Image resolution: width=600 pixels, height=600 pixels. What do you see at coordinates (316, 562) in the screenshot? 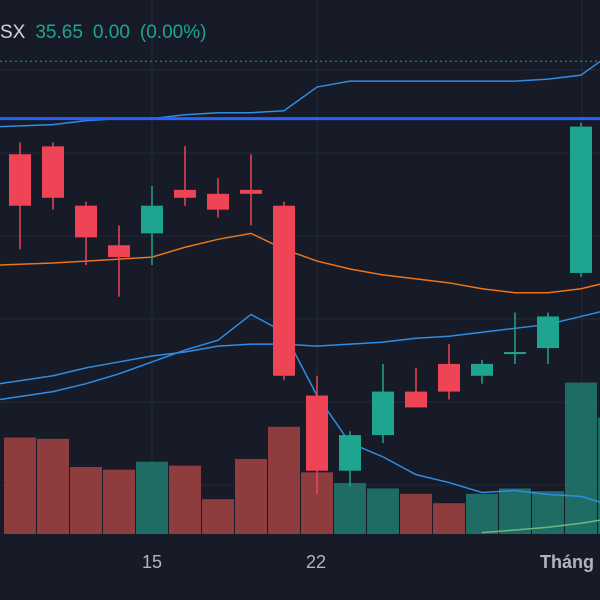
I see `x-tick-label: 22` at bounding box center [316, 562].